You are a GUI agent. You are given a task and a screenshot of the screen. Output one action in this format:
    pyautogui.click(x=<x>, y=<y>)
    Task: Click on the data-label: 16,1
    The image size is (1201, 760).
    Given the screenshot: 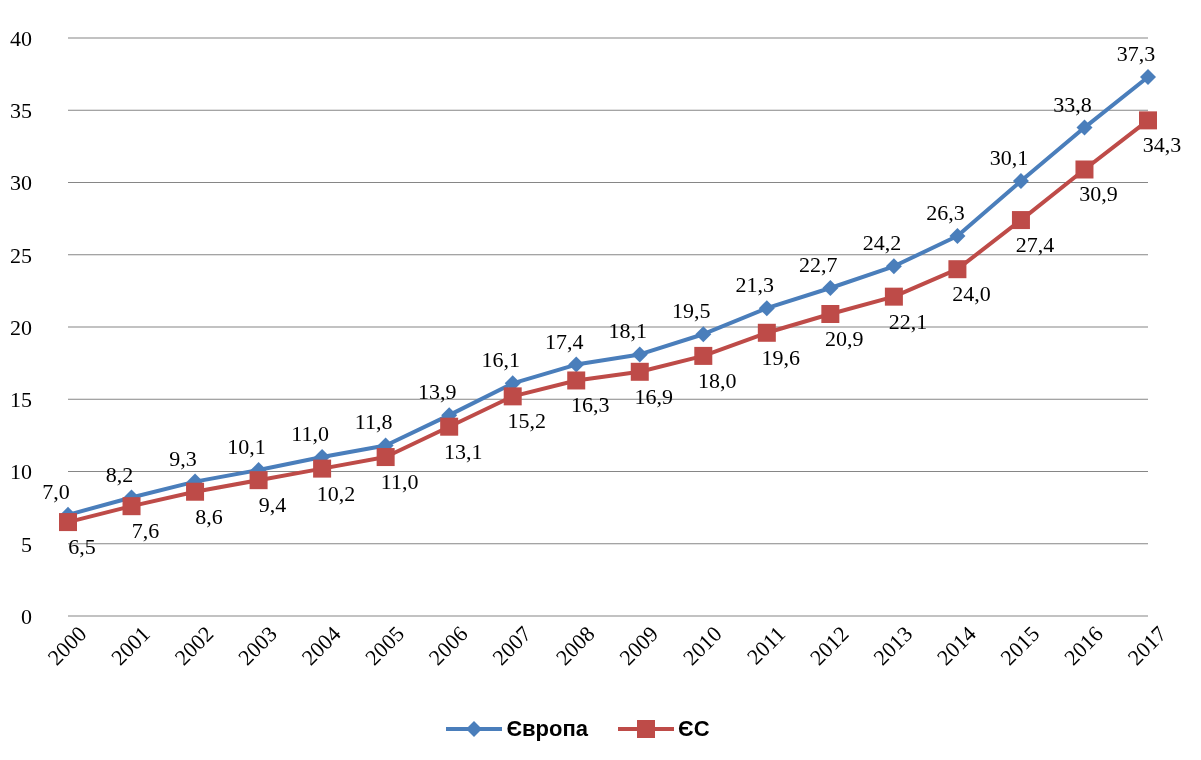 What is the action you would take?
    pyautogui.click(x=500, y=360)
    